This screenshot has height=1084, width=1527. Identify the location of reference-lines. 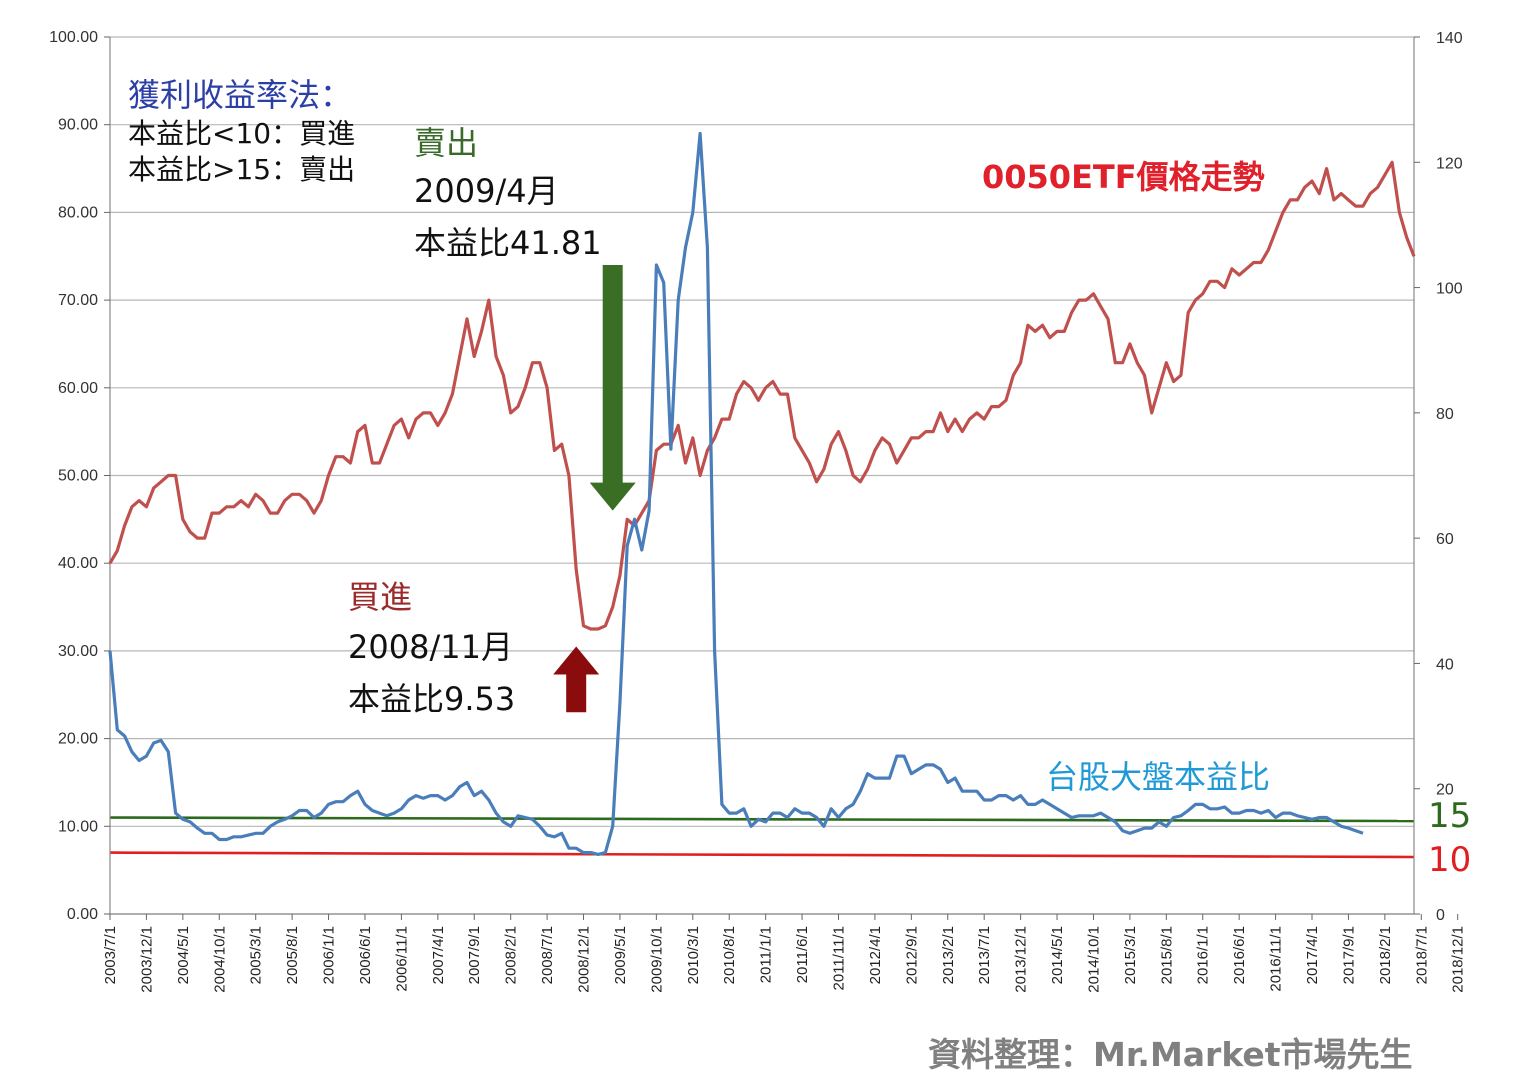
(762, 837).